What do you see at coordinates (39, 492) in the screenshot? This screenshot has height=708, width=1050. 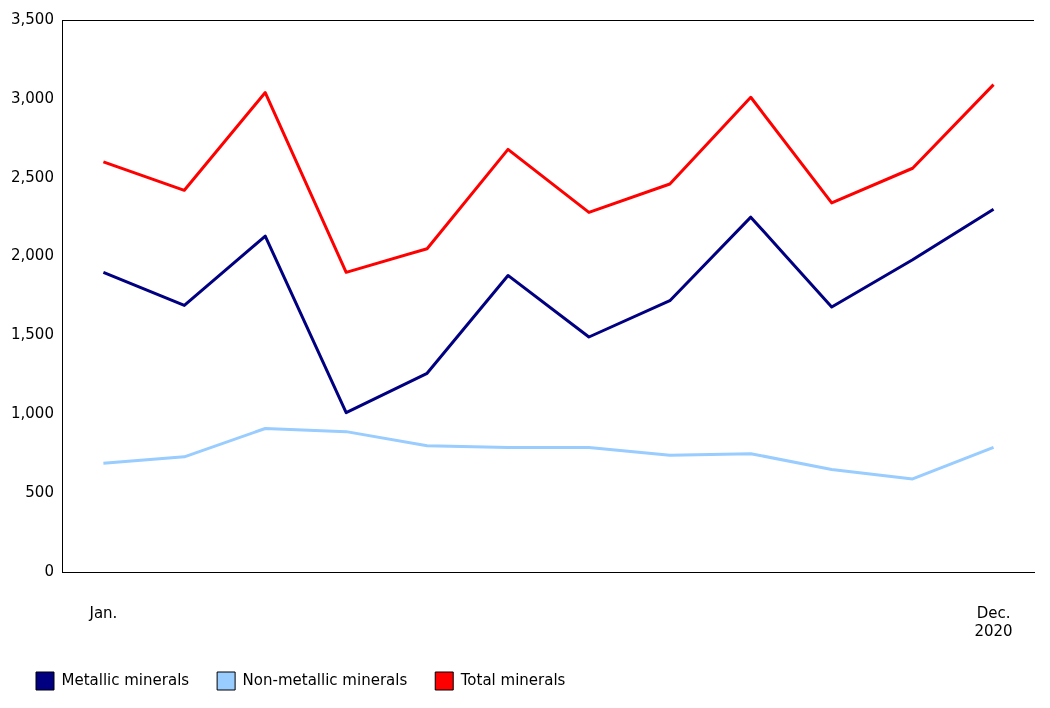 I see `y-tick-label: 500` at bounding box center [39, 492].